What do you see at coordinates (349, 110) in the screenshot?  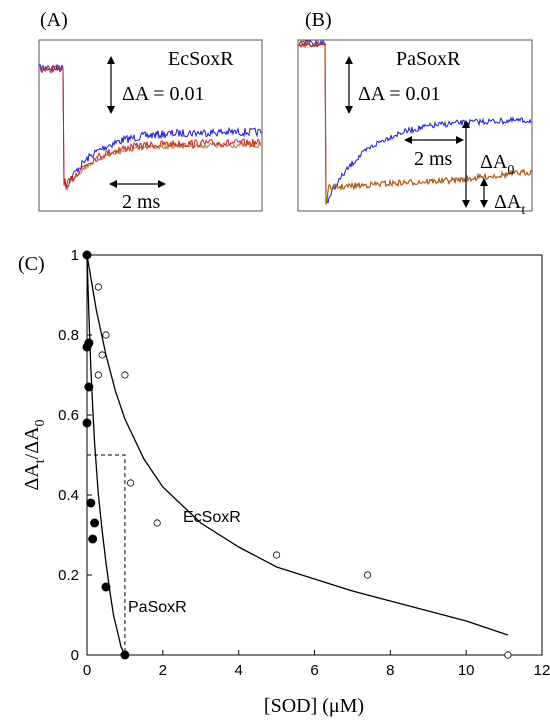 I see `panel-b-scale-y-arrow-down` at bounding box center [349, 110].